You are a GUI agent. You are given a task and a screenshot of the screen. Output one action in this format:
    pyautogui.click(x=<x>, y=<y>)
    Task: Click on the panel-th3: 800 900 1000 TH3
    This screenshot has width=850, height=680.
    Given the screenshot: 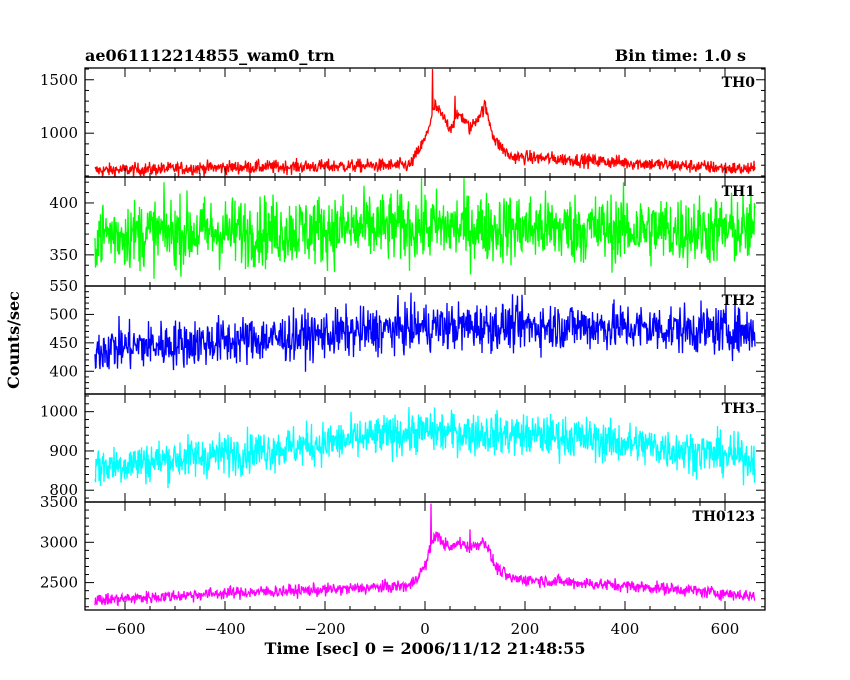 What is the action you would take?
    pyautogui.click(x=403, y=448)
    